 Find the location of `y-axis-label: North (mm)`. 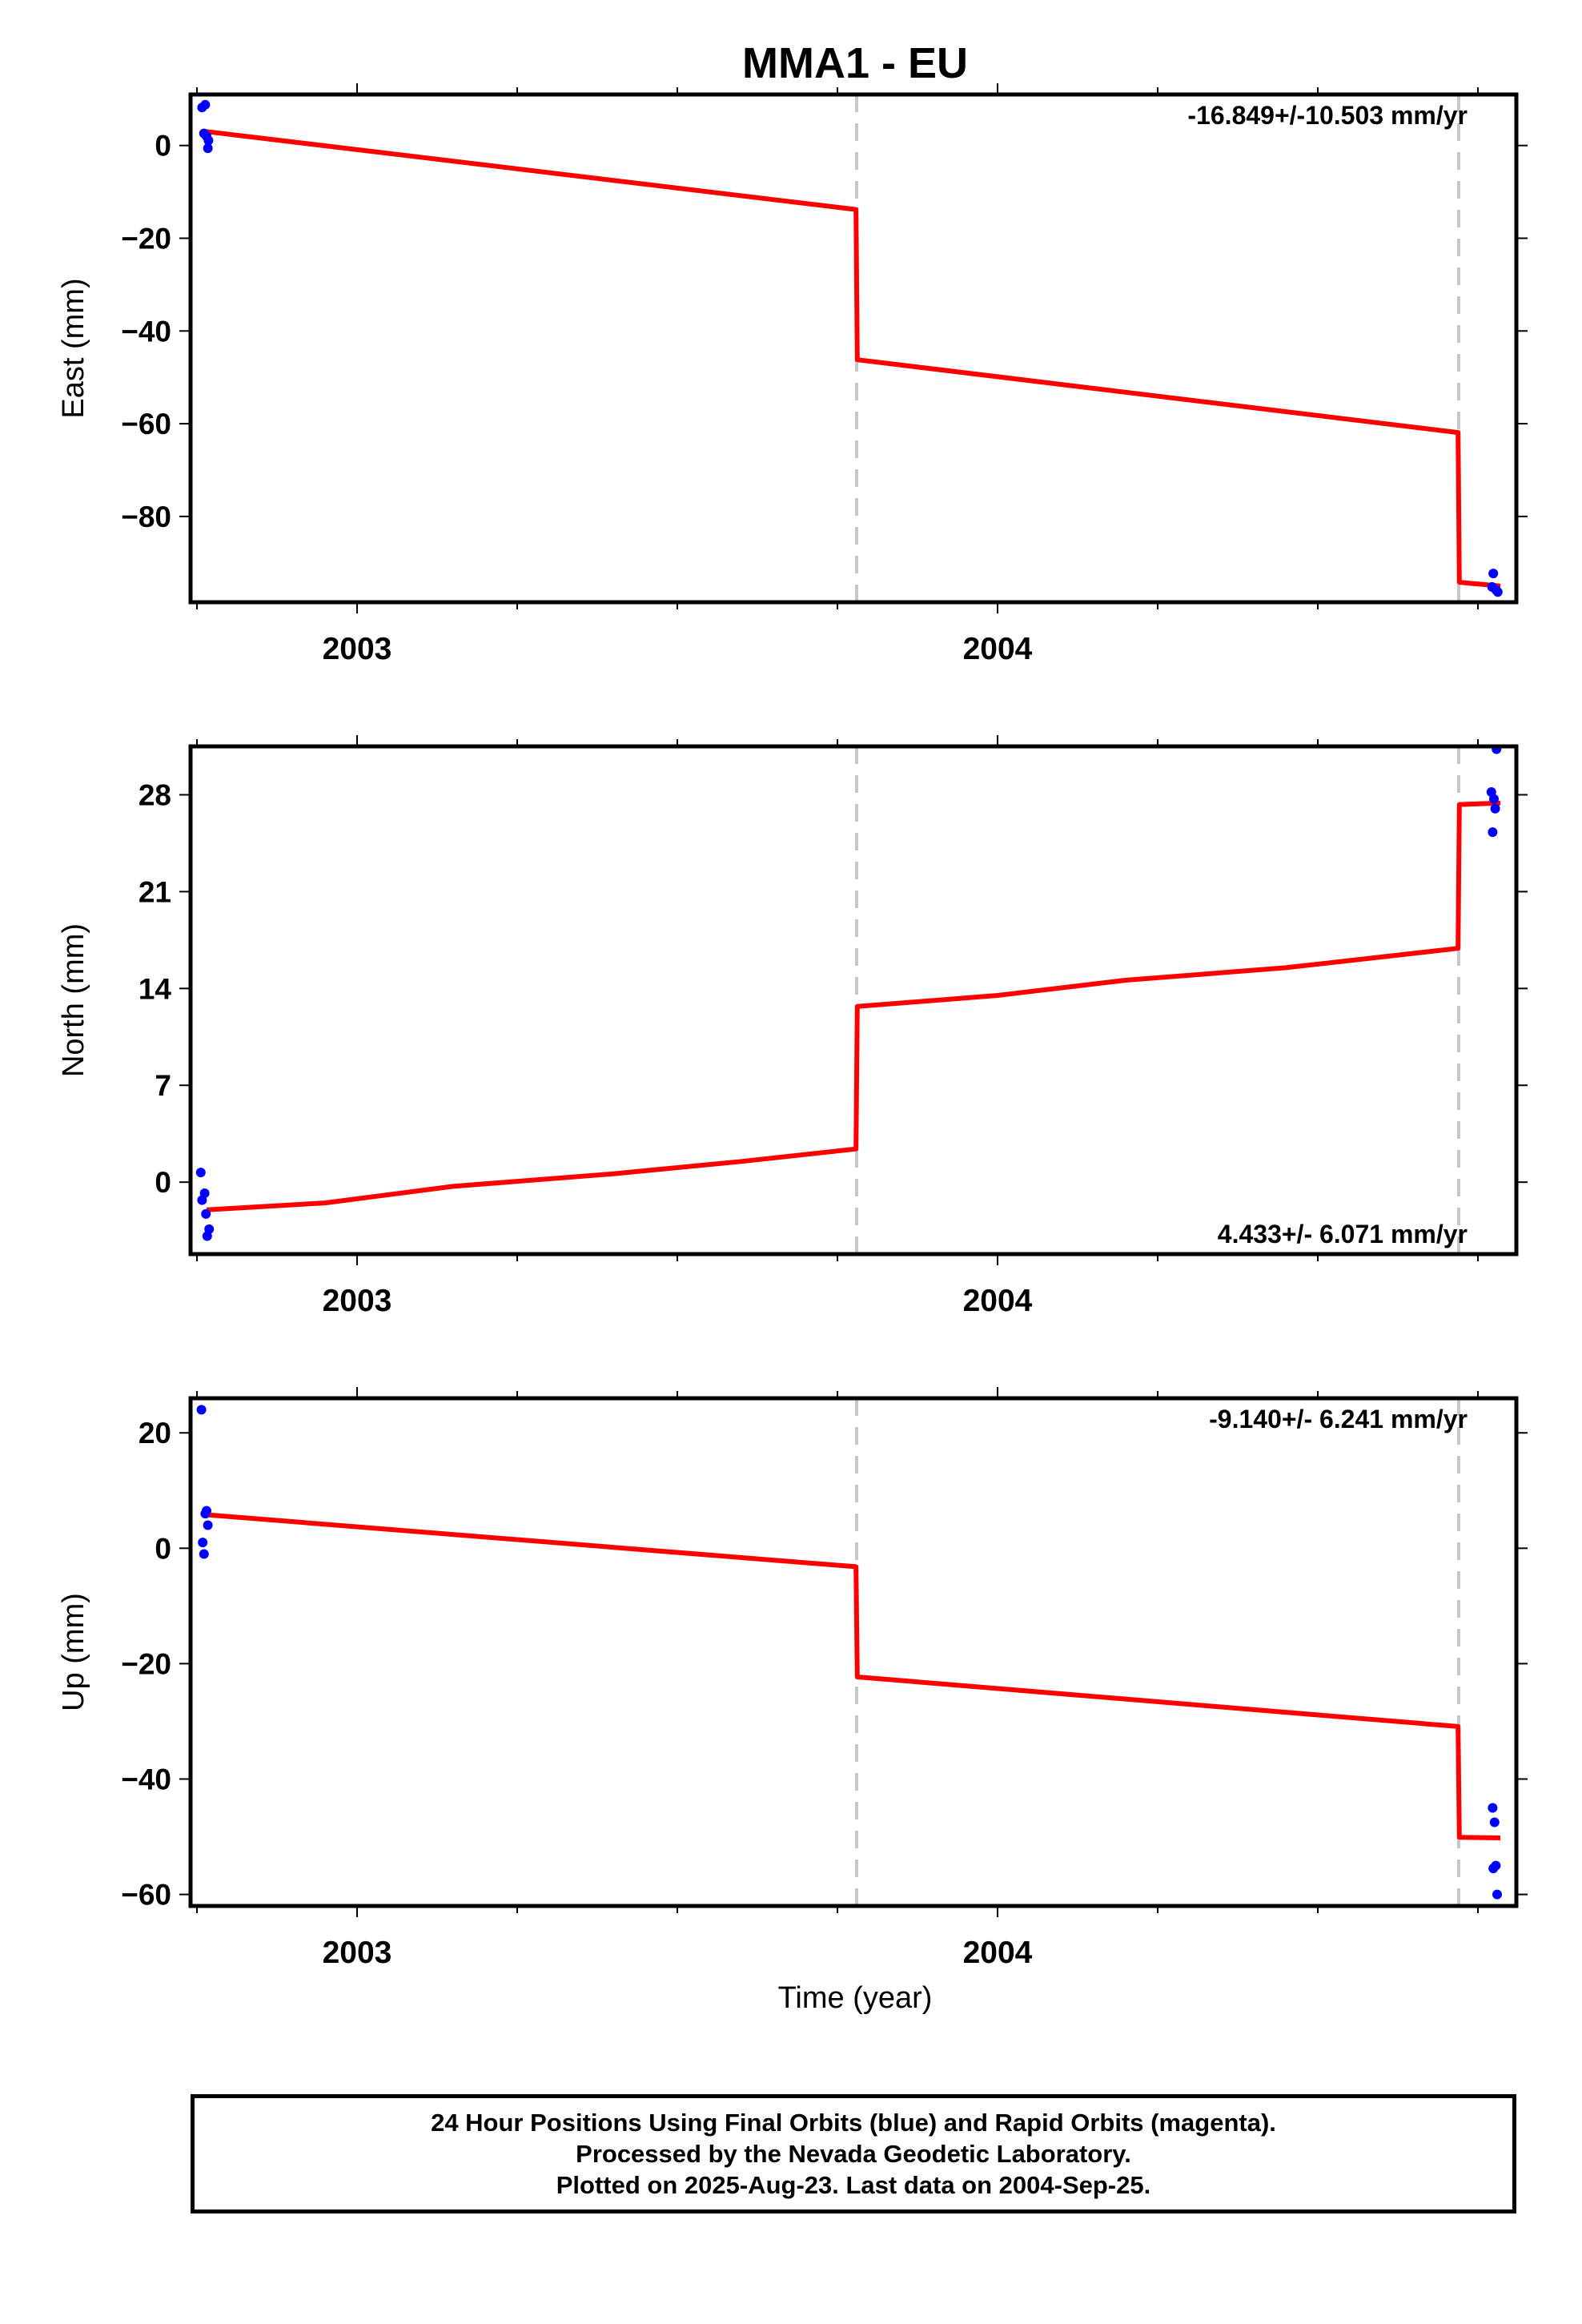

y-axis-label: North (mm) is located at coordinates (74, 1000).